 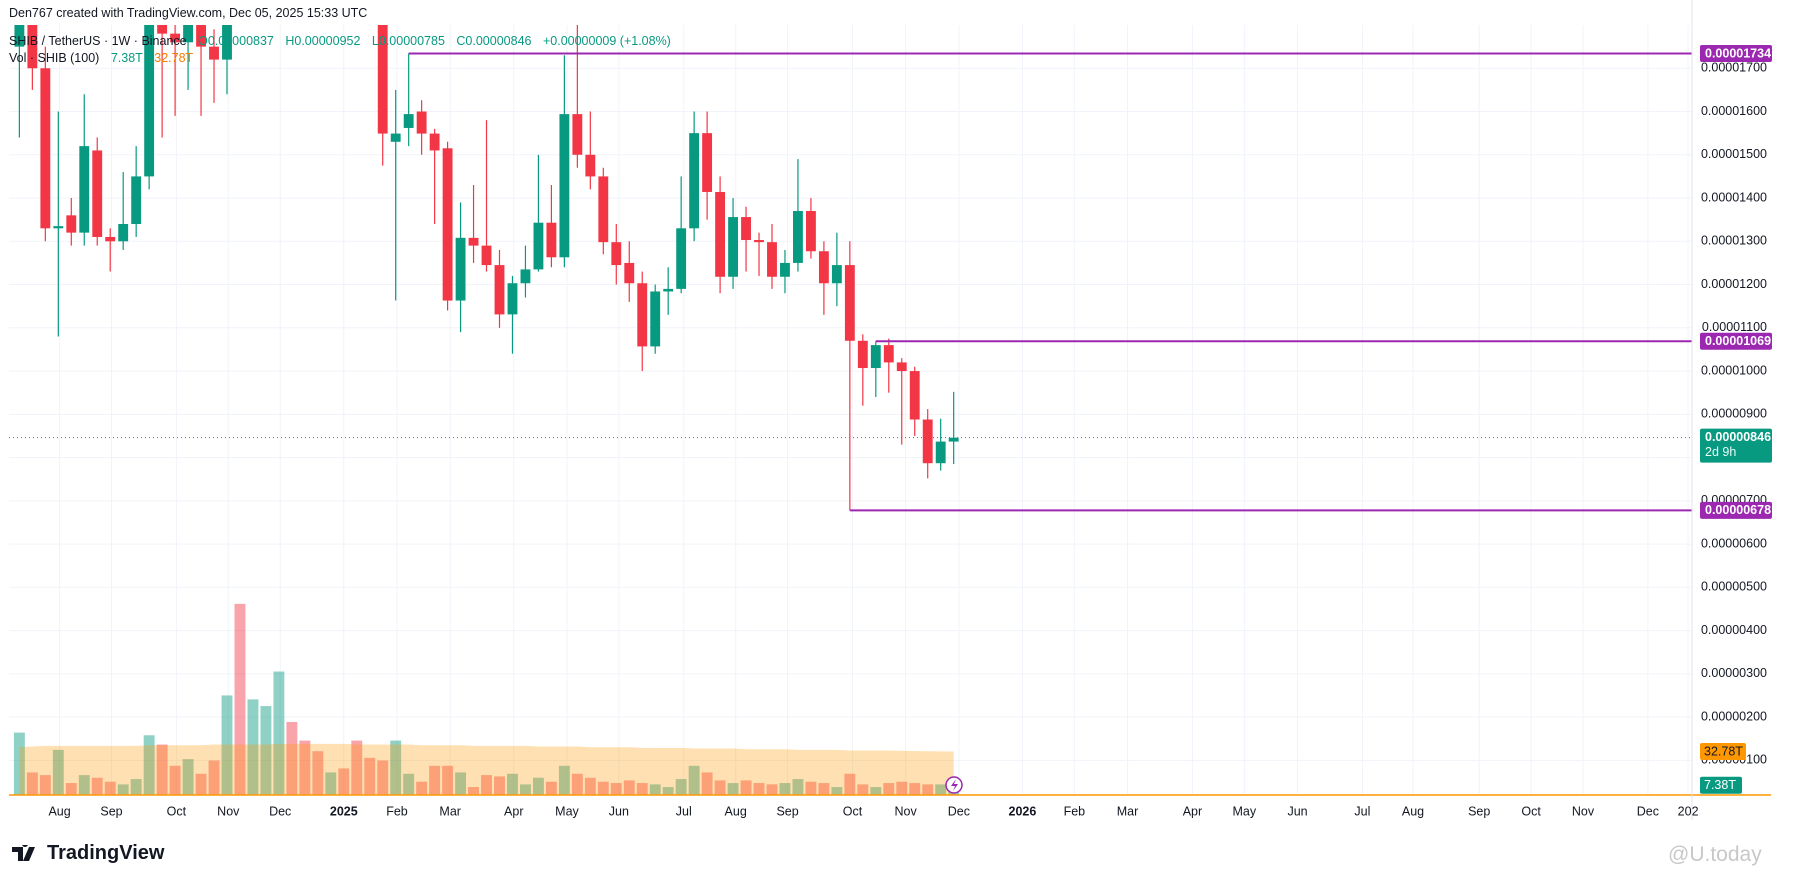 What do you see at coordinates (105, 58) in the screenshot?
I see `legend-volume: Vol · SHIB (100) 7.38T 32.78T` at bounding box center [105, 58].